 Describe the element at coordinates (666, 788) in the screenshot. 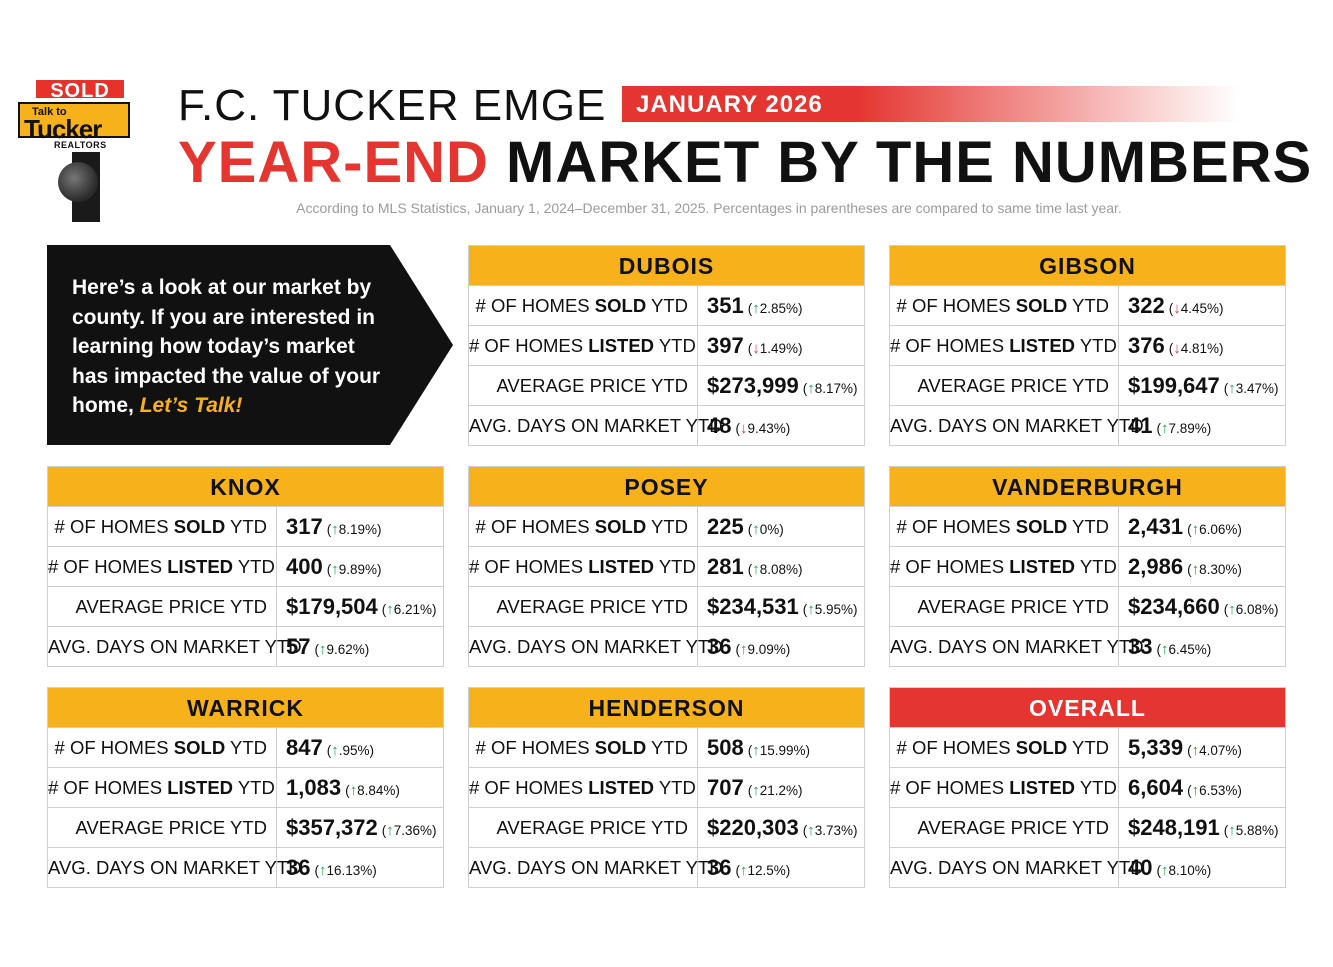

I see `stat-row-listed: # OF HOMES LISTED YTD 707 (↑21.2%)` at that location.